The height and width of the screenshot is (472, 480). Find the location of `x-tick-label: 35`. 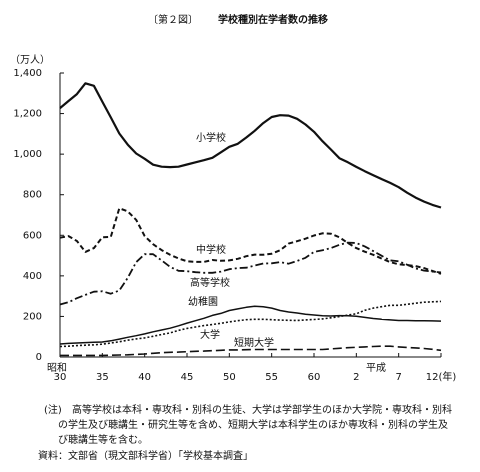

x-tick-label: 35 is located at coordinates (102, 377).